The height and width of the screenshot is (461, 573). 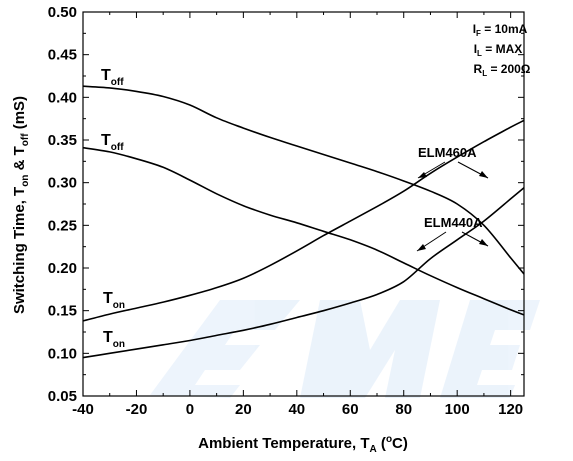 What do you see at coordinates (62, 311) in the screenshot?
I see `y-tick-label: 0.15` at bounding box center [62, 311].